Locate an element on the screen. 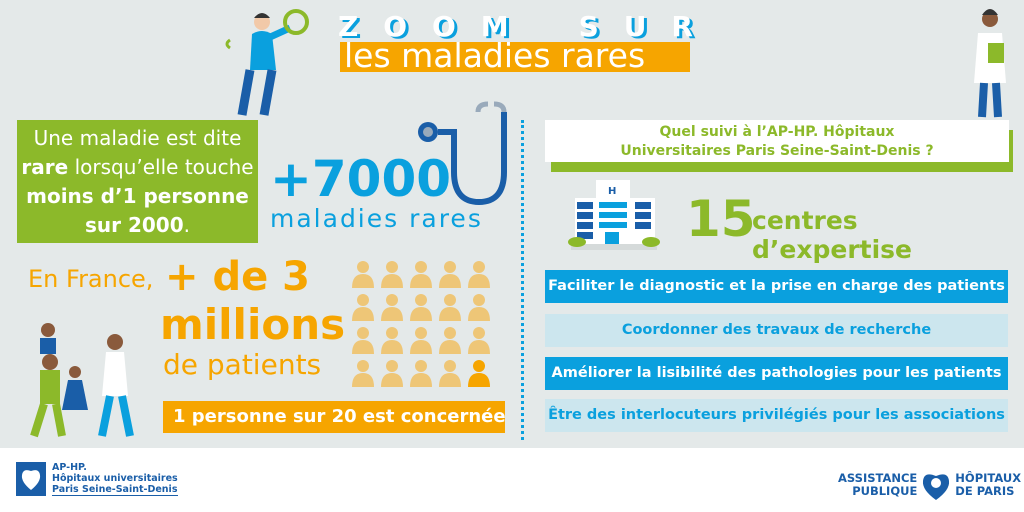  divider is located at coordinates (522, 280).